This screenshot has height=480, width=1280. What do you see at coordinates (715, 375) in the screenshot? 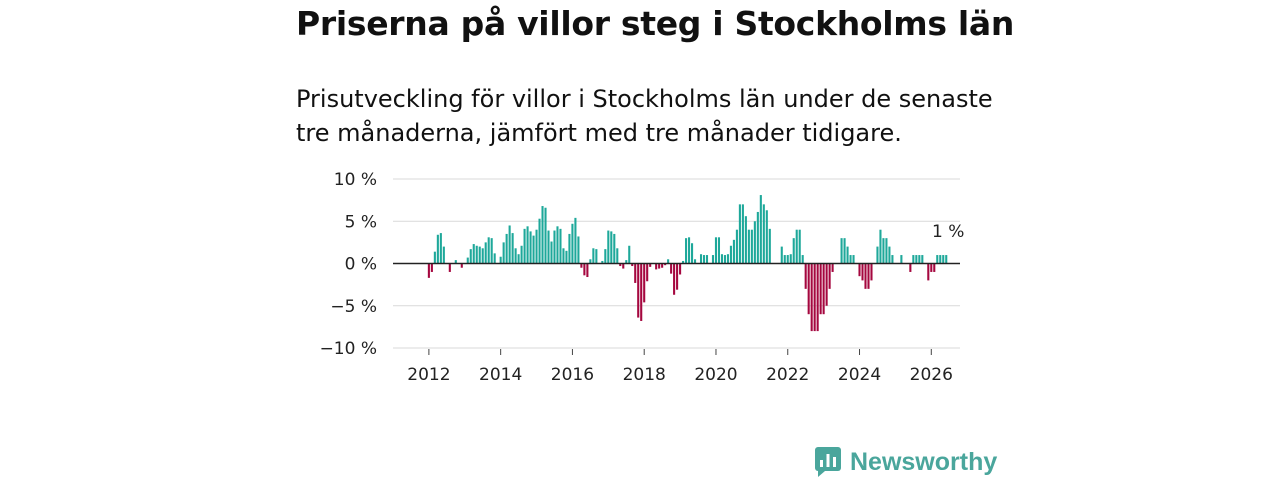
I see `x-tick-label: 2020` at bounding box center [715, 375].